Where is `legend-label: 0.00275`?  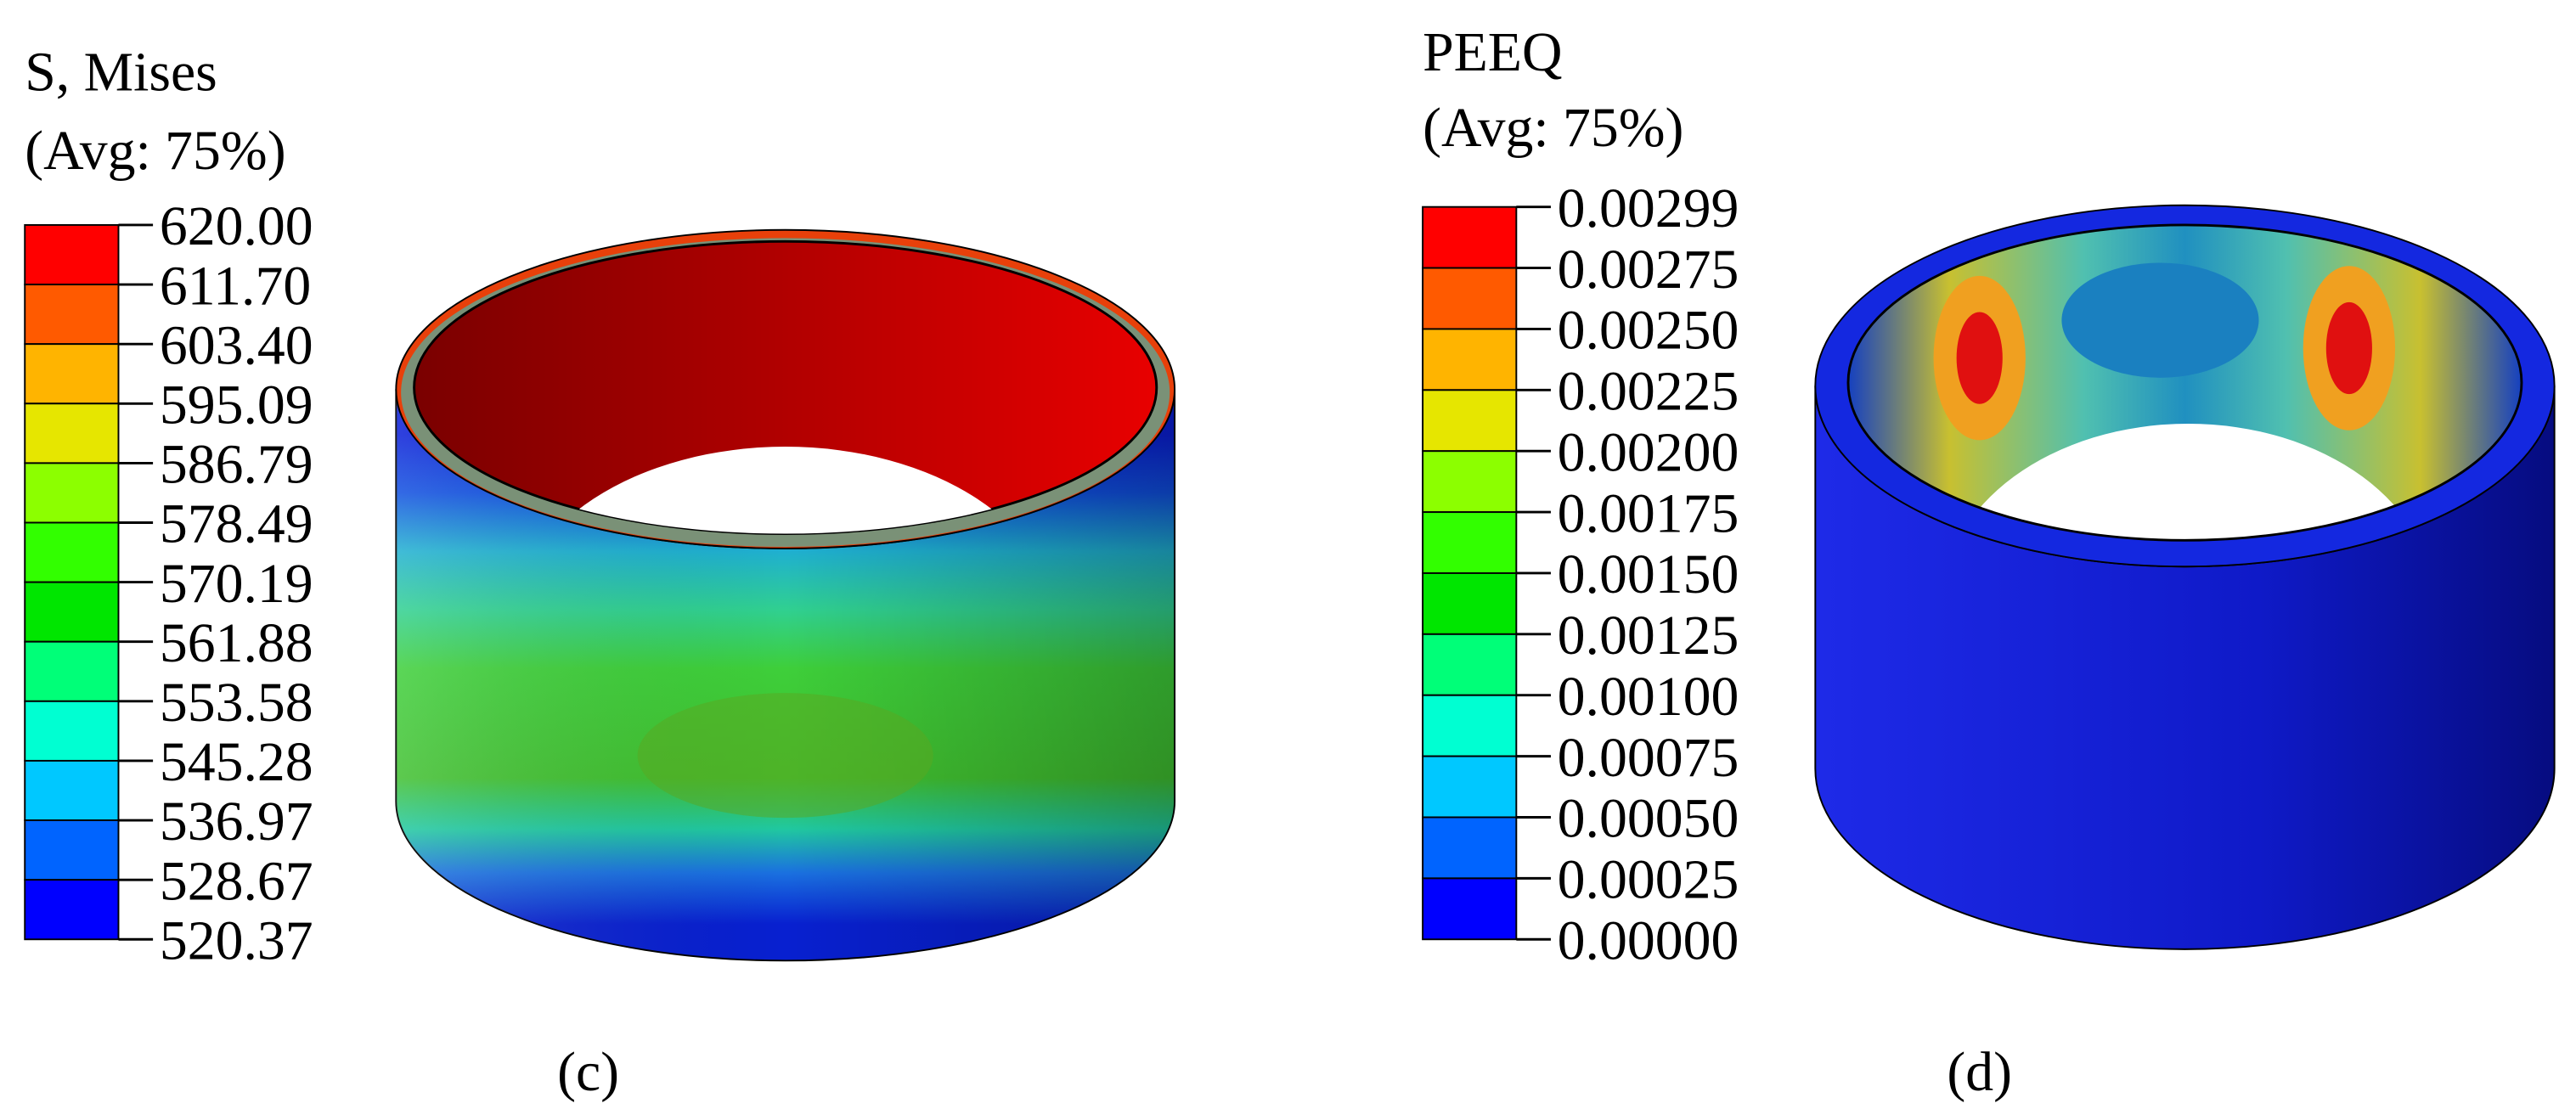
legend-label: 0.00275 is located at coordinates (1648, 270).